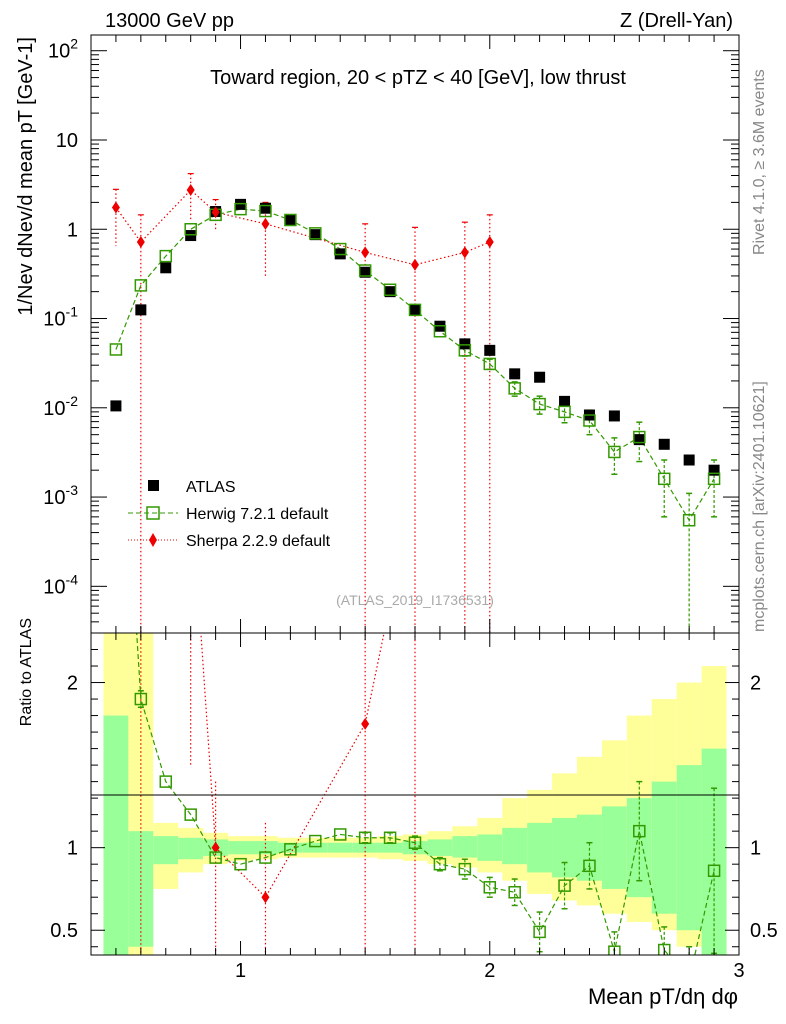 The height and width of the screenshot is (1024, 786). Describe the element at coordinates (676, 21) in the screenshot. I see `header-right: Z (Drell-Yan)` at that location.